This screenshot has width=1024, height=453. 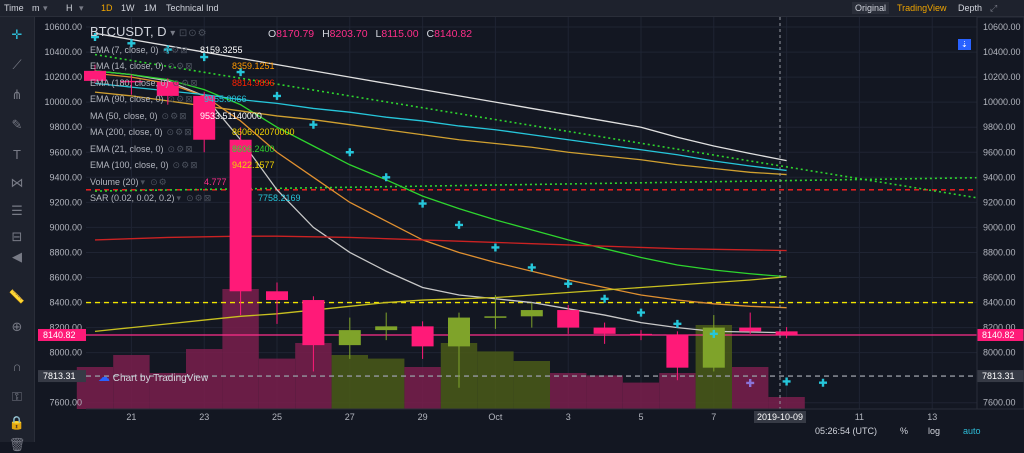 What do you see at coordinates (367, 34) in the screenshot?
I see `ohlc-values: O8170.79 H8203.70 L8115.00 C8140.82` at bounding box center [367, 34].